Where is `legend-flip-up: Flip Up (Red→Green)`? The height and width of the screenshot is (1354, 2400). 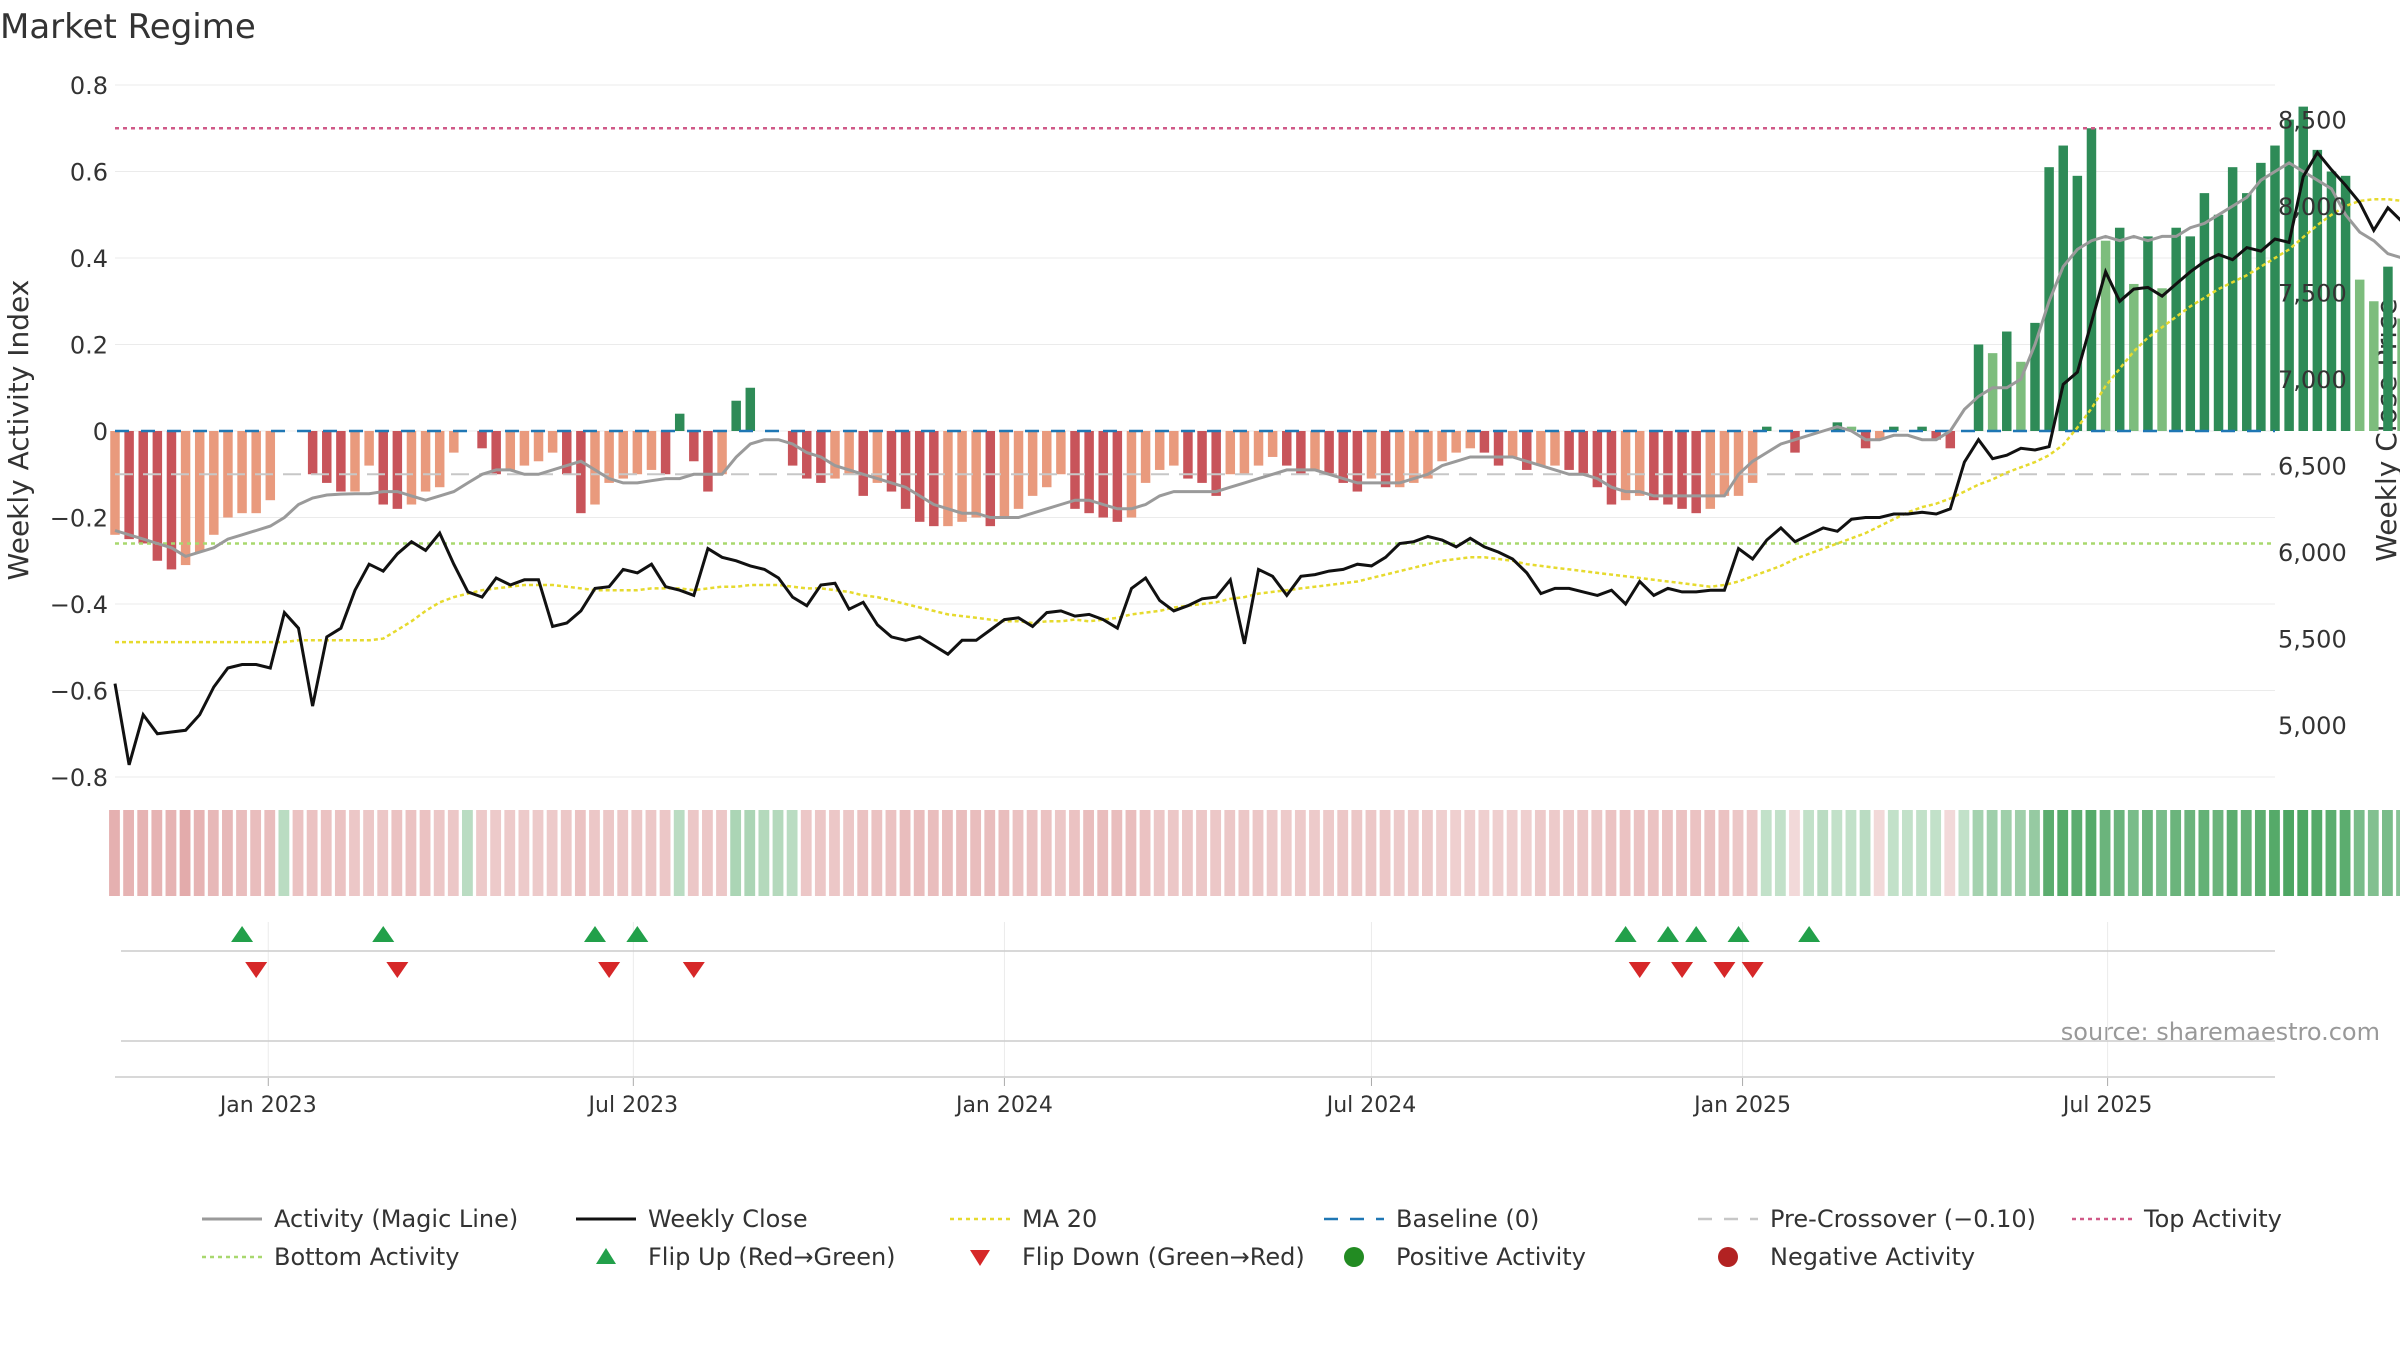
legend-flip-up: Flip Up (Red→Green) is located at coordinates (761, 1257).